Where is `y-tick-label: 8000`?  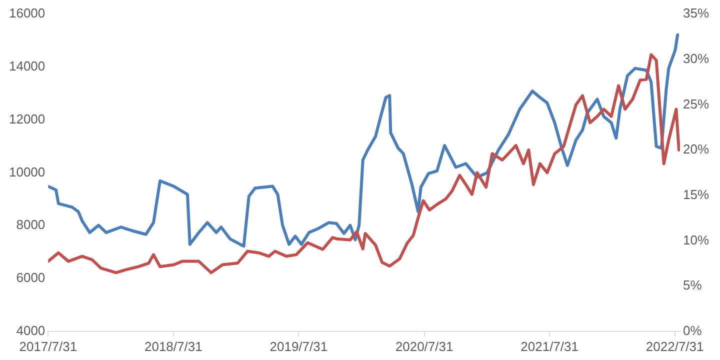 y-tick-label: 8000 is located at coordinates (31, 224).